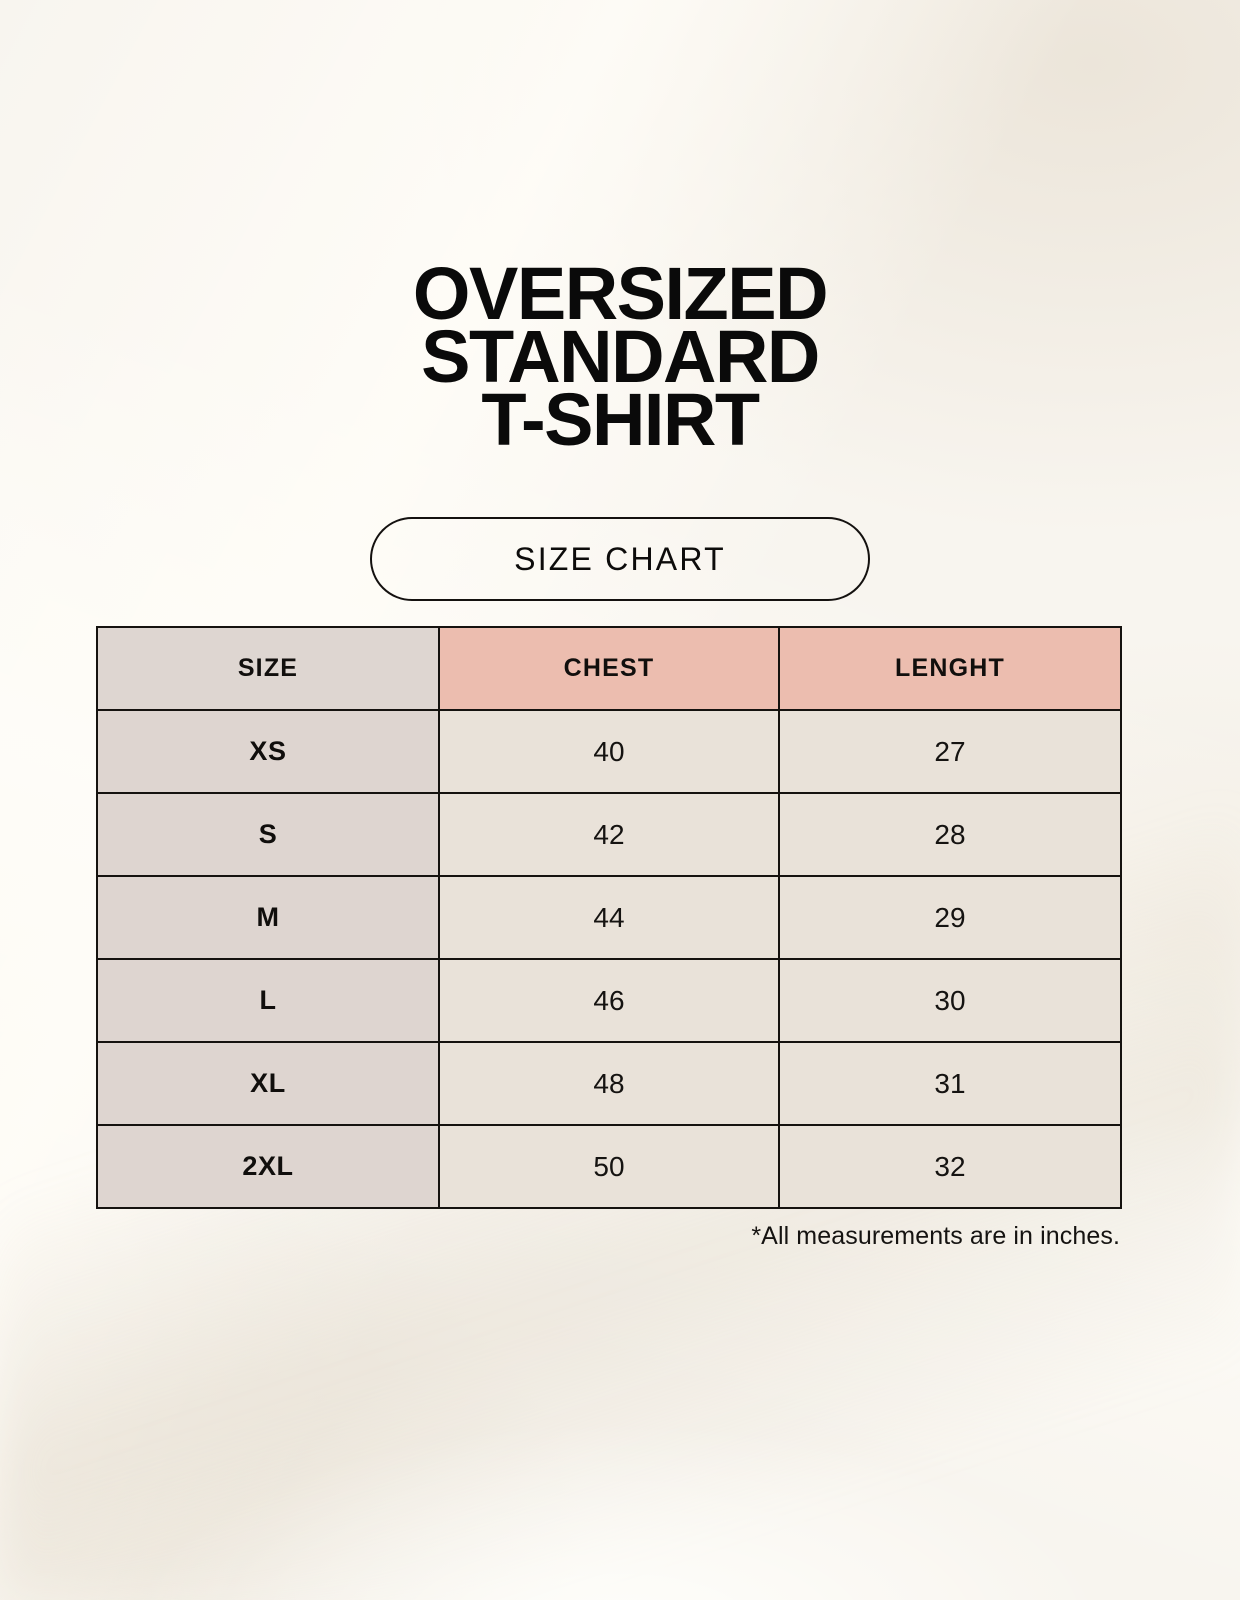  I want to click on cell-chest: 50, so click(609, 1166).